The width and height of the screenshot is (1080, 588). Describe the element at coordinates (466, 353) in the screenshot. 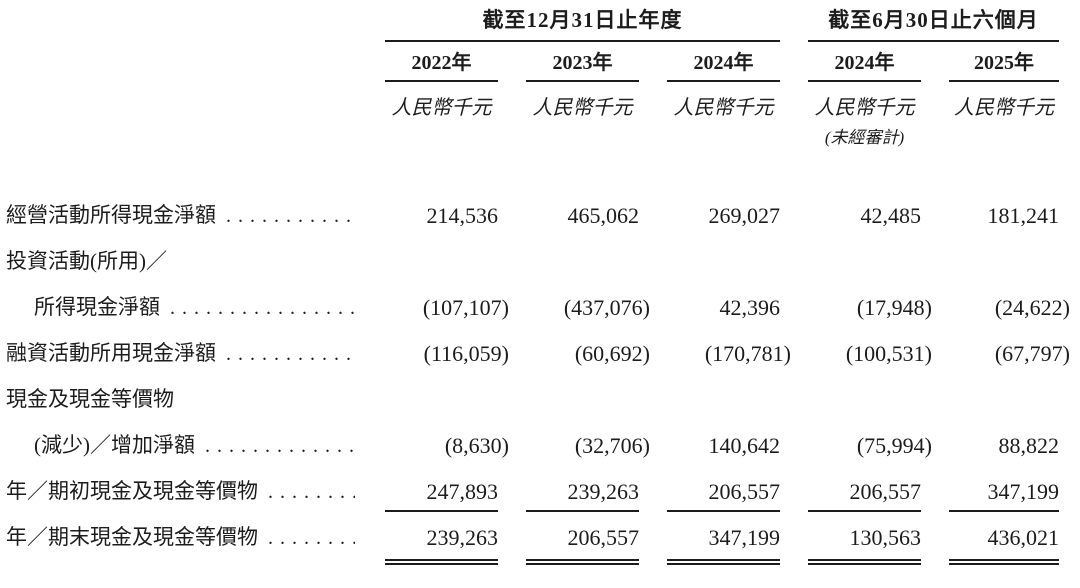

I see `cell-value: (116,059)` at that location.